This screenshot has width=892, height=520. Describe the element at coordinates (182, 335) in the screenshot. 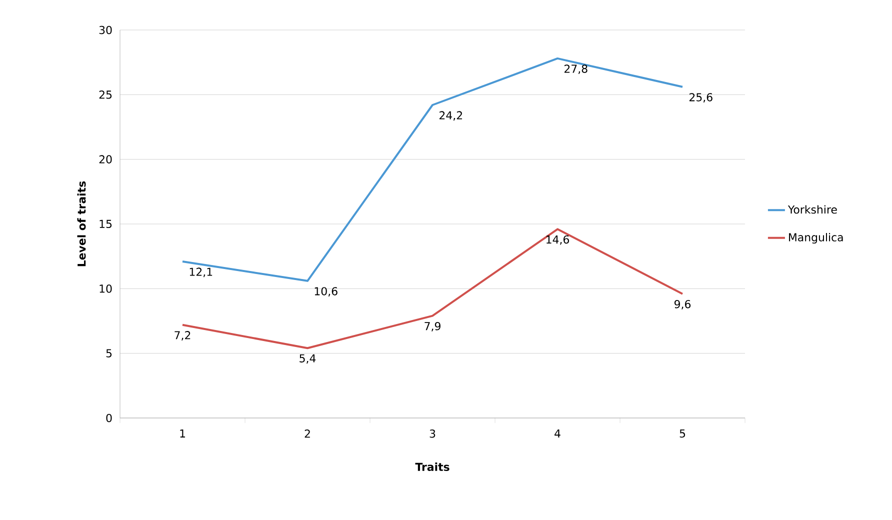

I see `data-label: 7,2` at that location.